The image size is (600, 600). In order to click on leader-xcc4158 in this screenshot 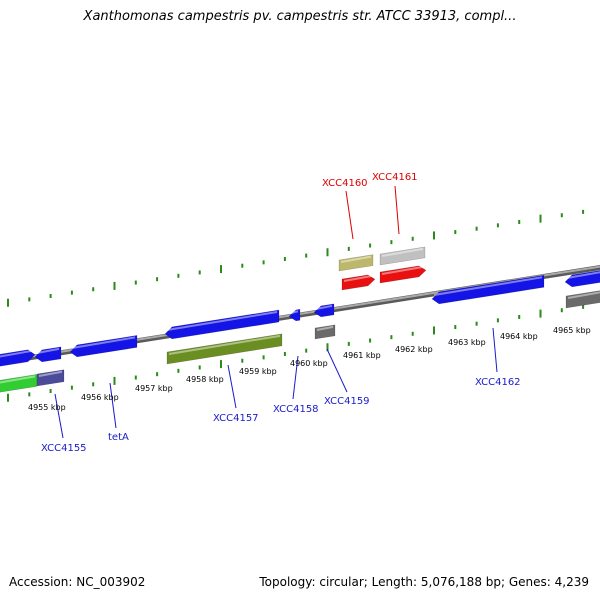, I will do `click(295, 377)`.